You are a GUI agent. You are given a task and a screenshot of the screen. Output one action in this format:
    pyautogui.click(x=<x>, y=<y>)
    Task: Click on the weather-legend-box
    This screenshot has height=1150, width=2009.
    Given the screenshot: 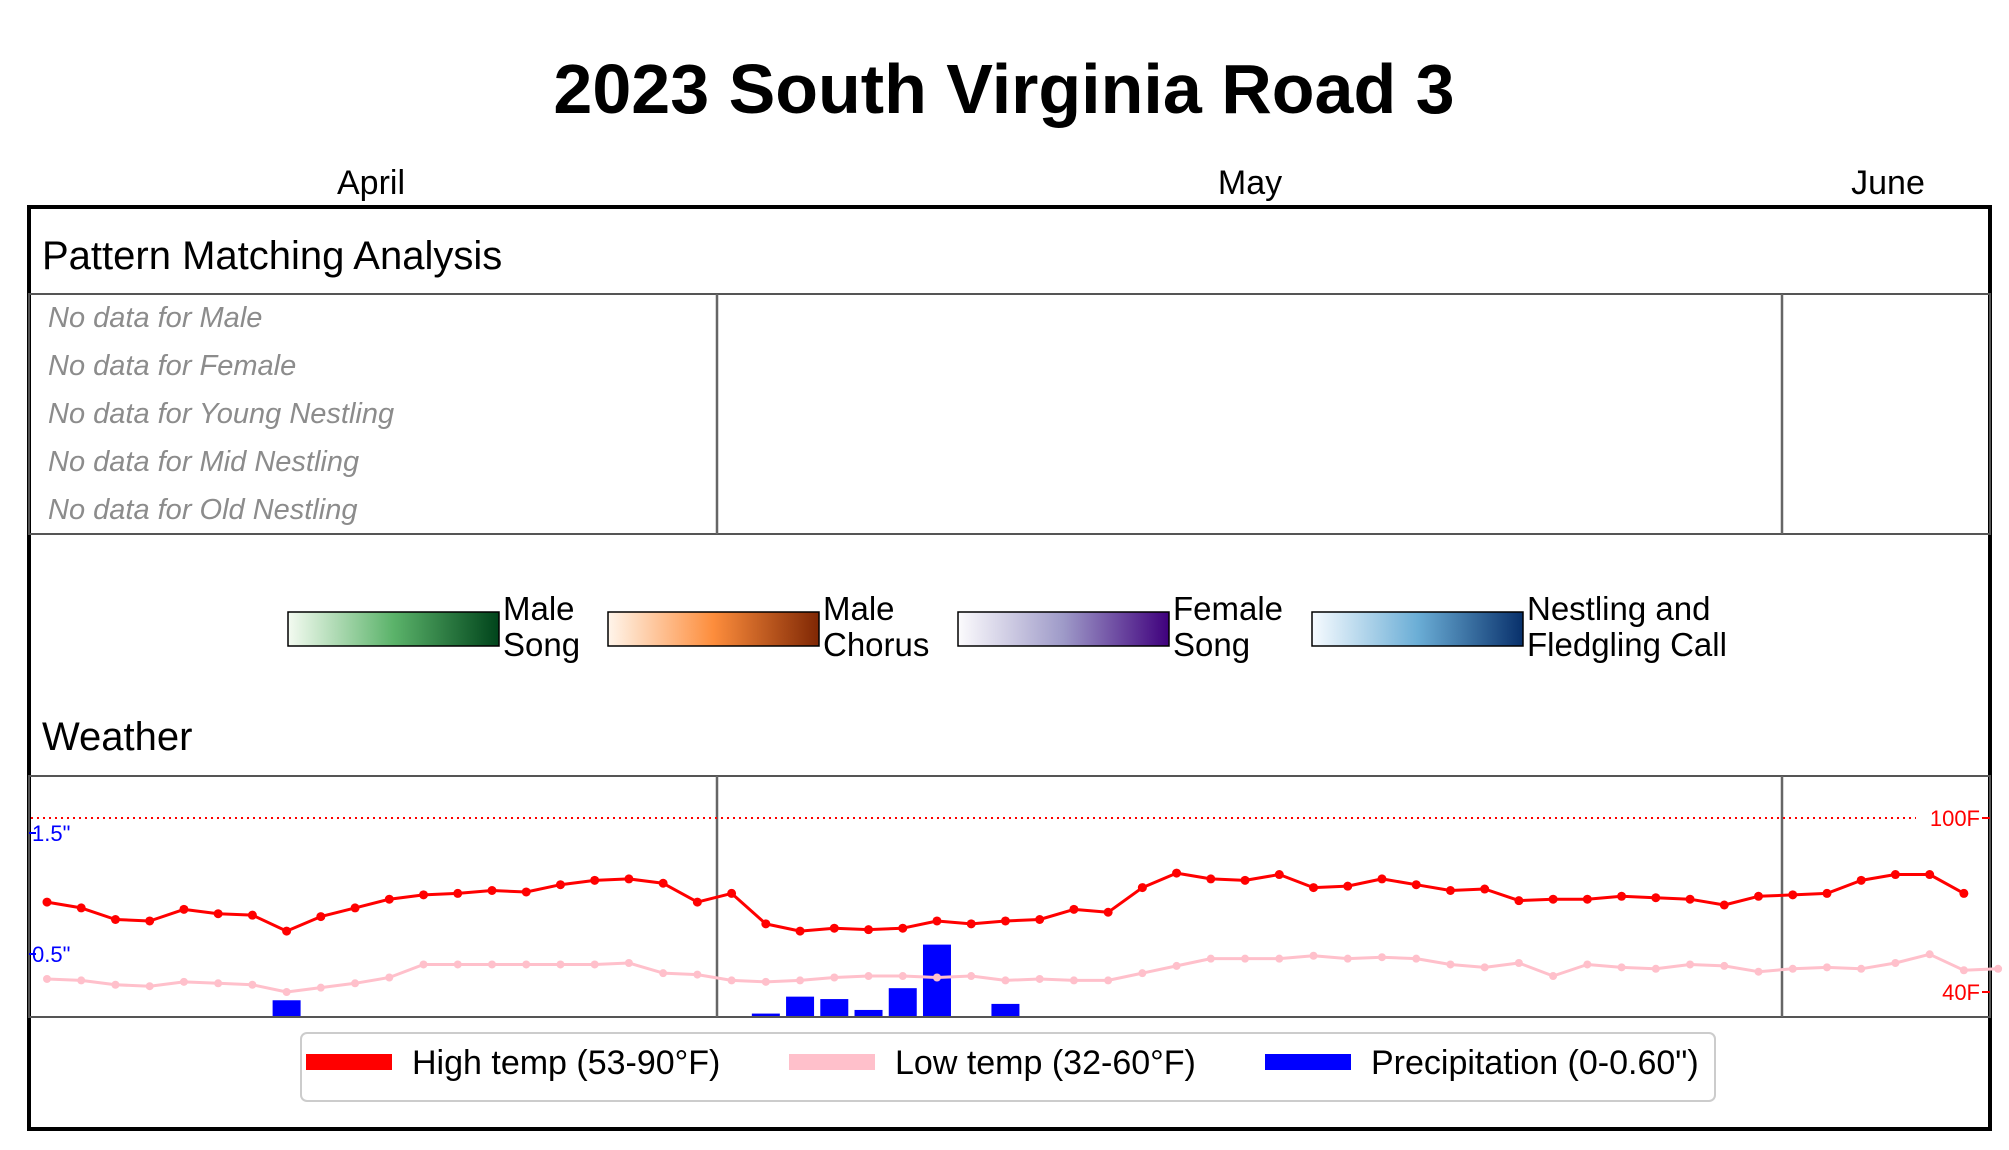 What is the action you would take?
    pyautogui.click(x=1008, y=1067)
    